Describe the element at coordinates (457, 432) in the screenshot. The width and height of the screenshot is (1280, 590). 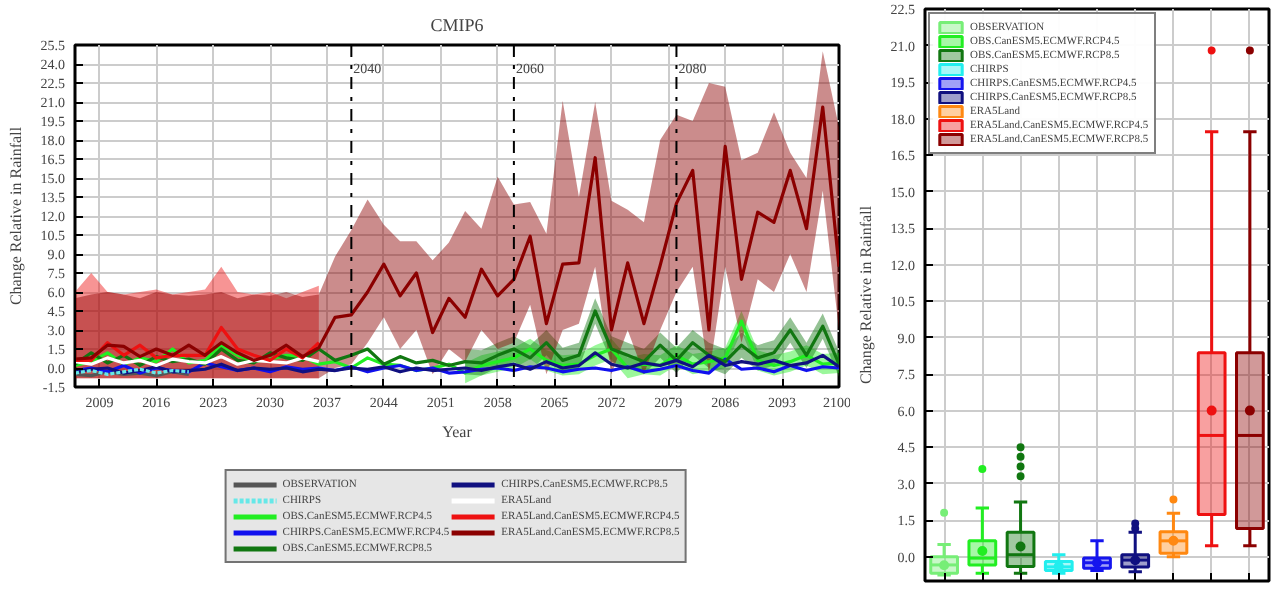
I see `x-axis-title: Year` at that location.